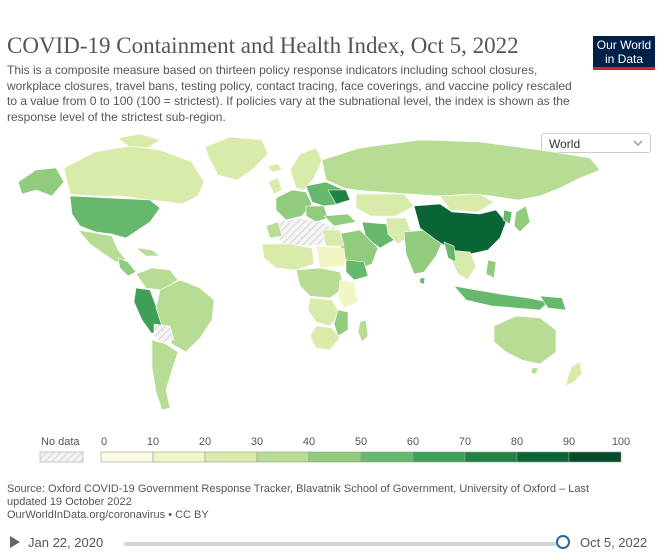 The height and width of the screenshot is (557, 659). What do you see at coordinates (460, 229) in the screenshot?
I see `region-china` at bounding box center [460, 229].